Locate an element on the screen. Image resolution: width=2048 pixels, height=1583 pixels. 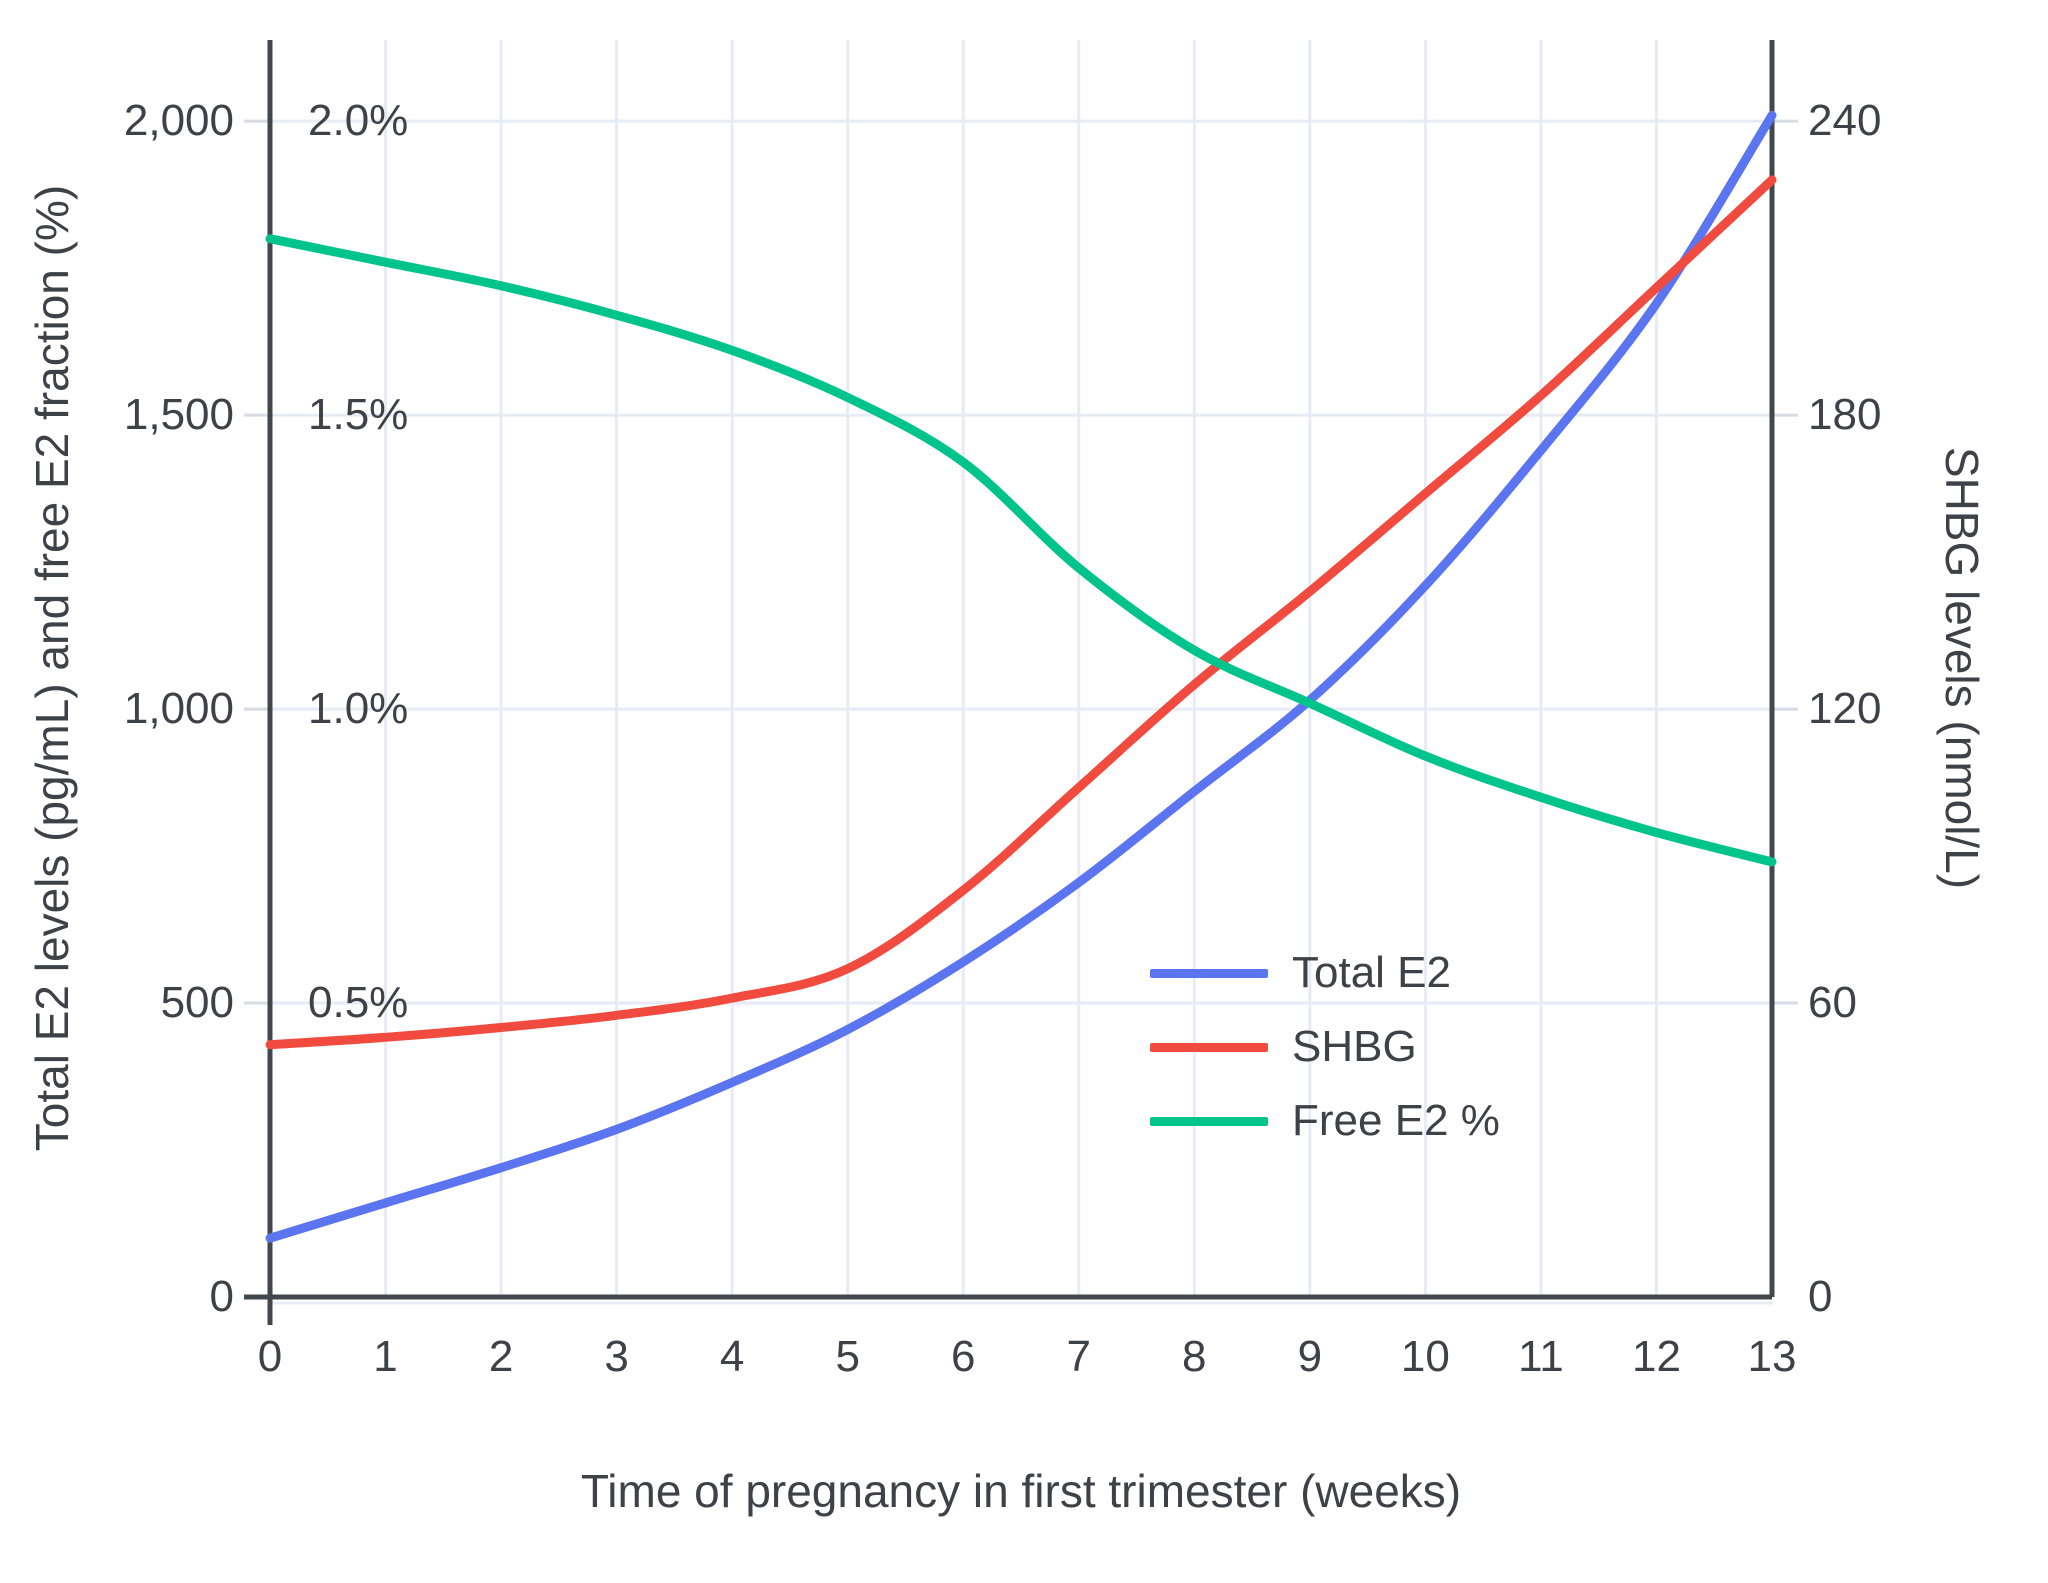
x-axis-tick-label: 10 is located at coordinates (1425, 1356).